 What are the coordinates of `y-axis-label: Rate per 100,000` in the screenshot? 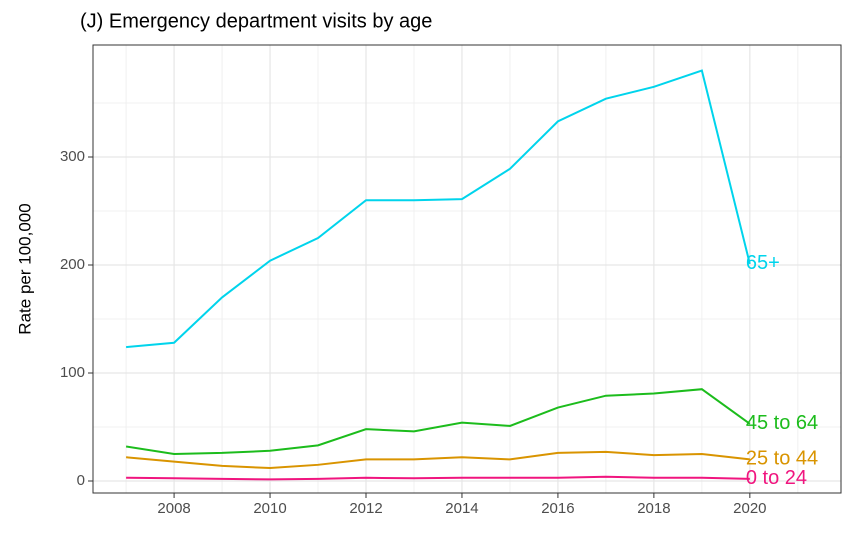 It's located at (24, 268).